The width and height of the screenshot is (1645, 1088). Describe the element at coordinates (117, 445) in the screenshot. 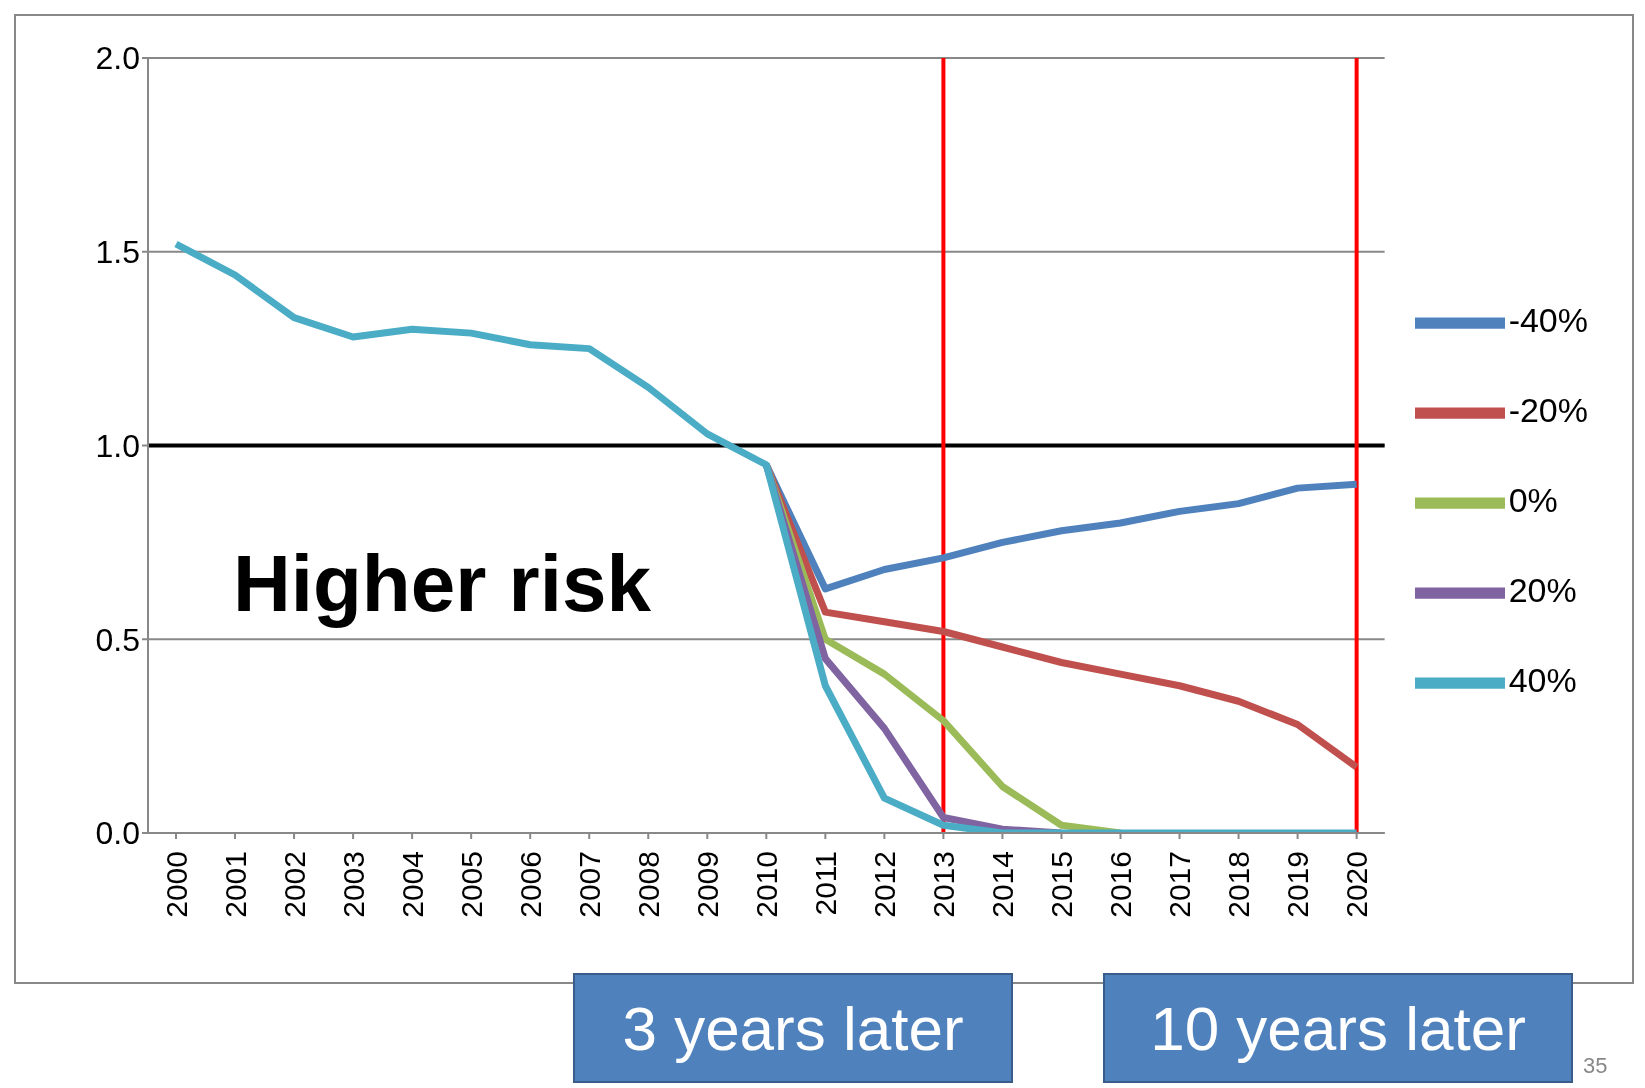

I see `y-tick-label: 1.0` at that location.